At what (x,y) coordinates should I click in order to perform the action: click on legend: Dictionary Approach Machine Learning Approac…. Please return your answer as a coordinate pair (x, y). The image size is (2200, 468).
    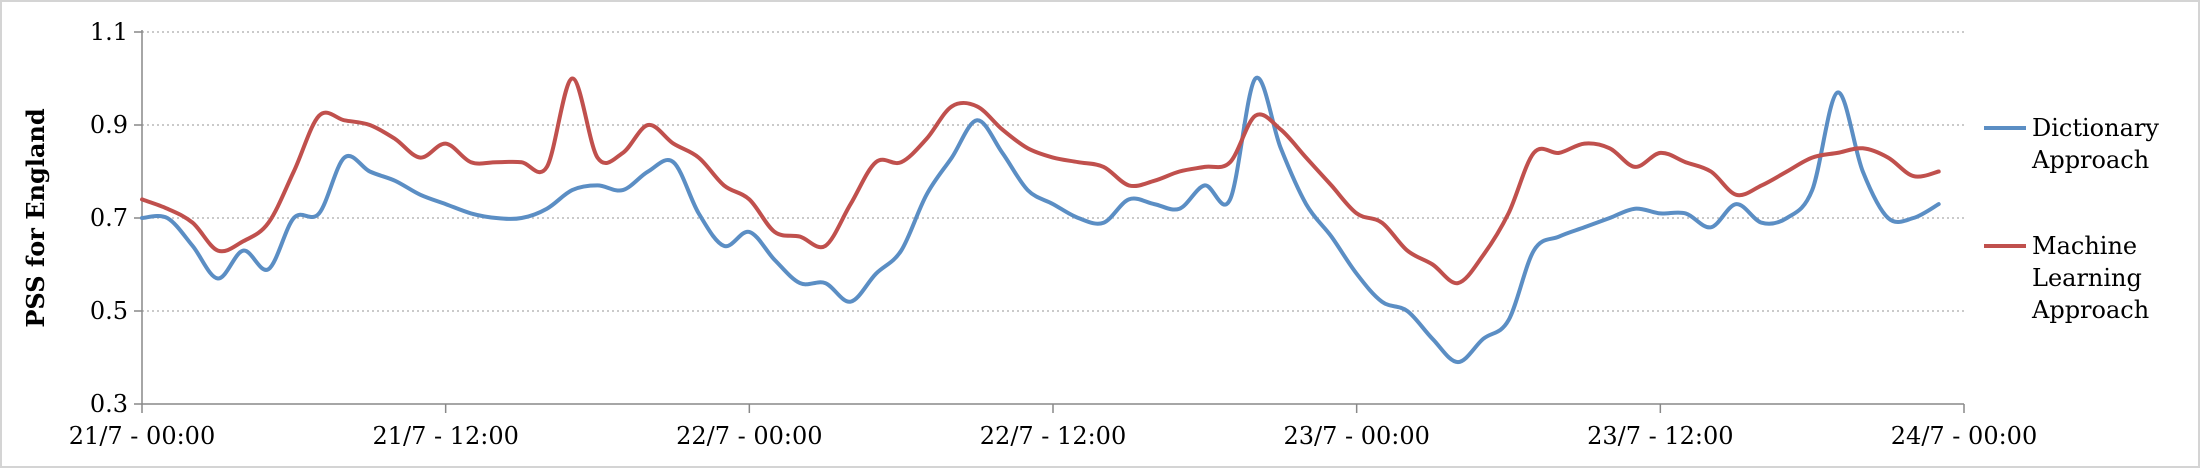
    Looking at the image, I should click on (2071, 219).